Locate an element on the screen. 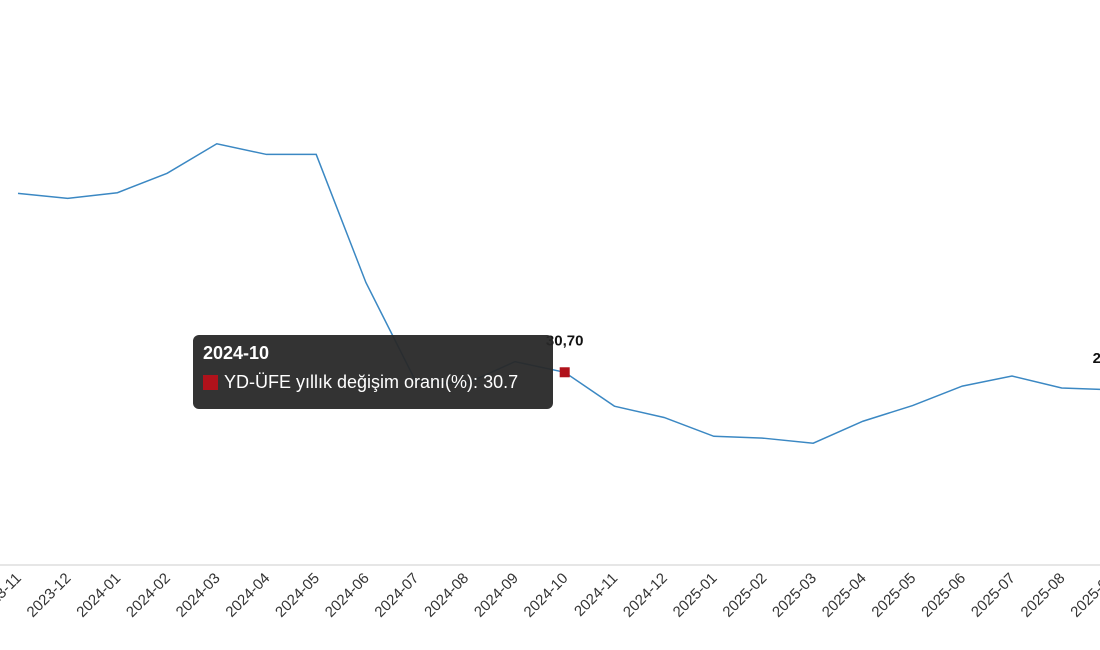  x-tick-label: 2025-02 is located at coordinates (744, 595).